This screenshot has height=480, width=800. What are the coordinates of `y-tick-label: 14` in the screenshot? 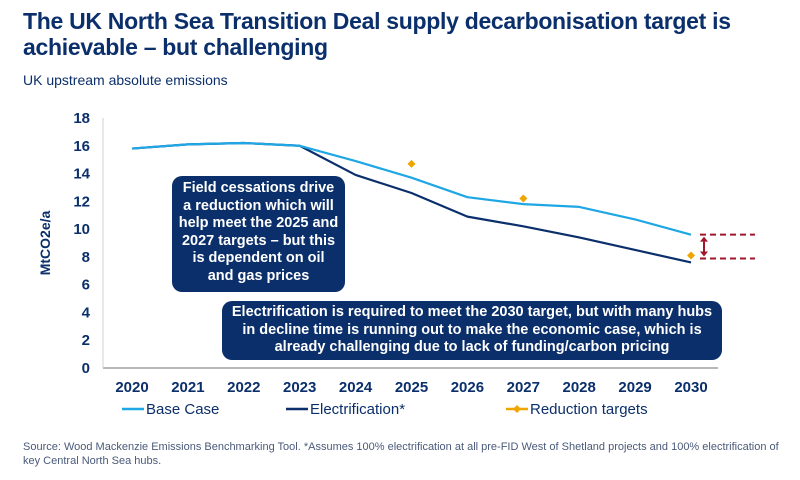 It's located at (81, 174).